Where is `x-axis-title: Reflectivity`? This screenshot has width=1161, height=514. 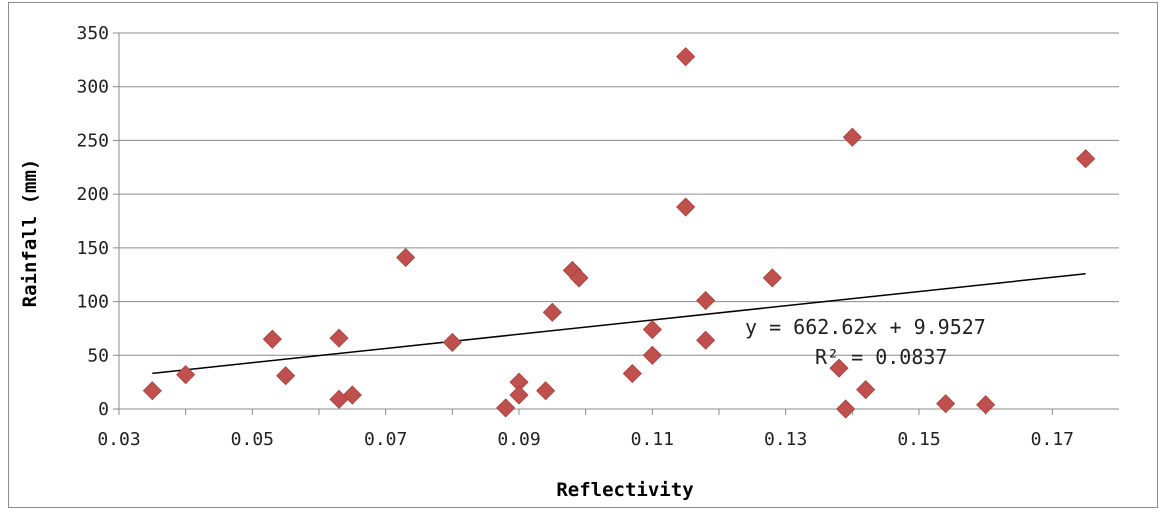 x-axis-title: Reflectivity is located at coordinates (624, 490).